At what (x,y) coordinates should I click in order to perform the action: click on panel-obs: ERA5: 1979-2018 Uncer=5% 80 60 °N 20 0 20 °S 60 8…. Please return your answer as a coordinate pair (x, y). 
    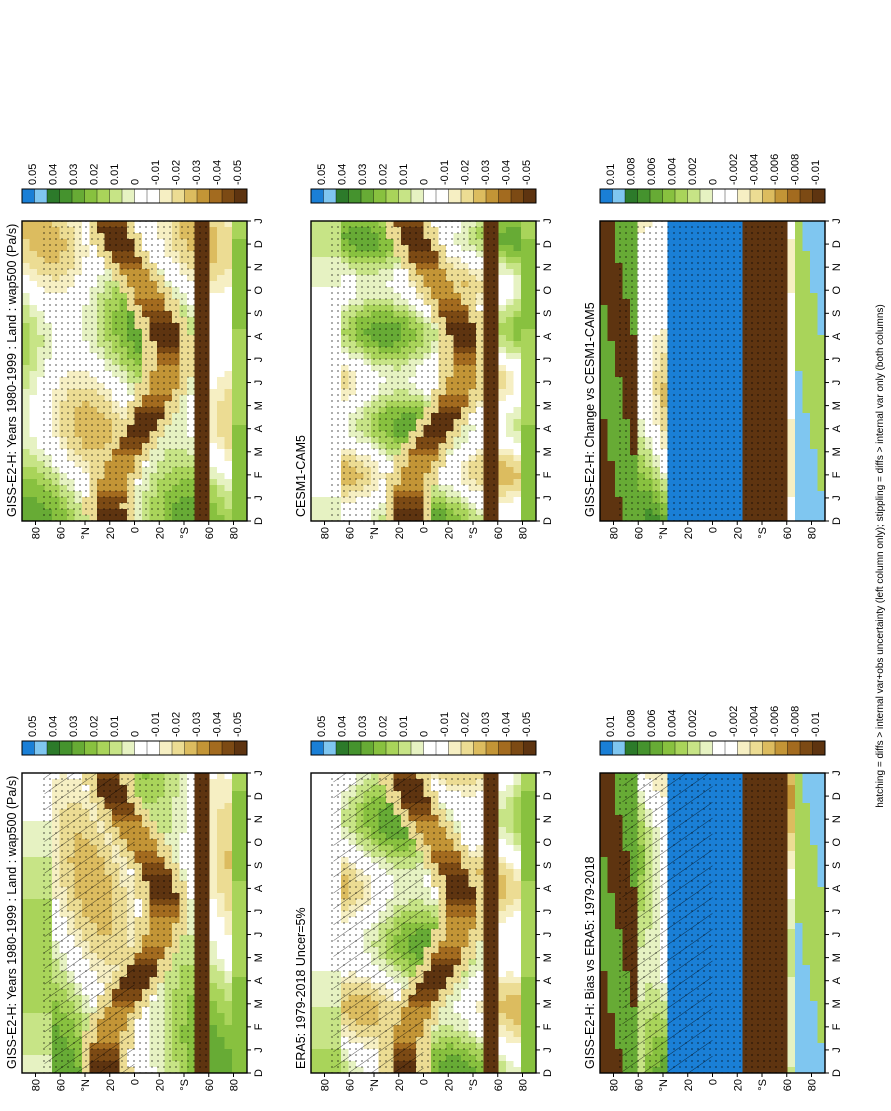
    Looking at the image, I should click on (424, 901).